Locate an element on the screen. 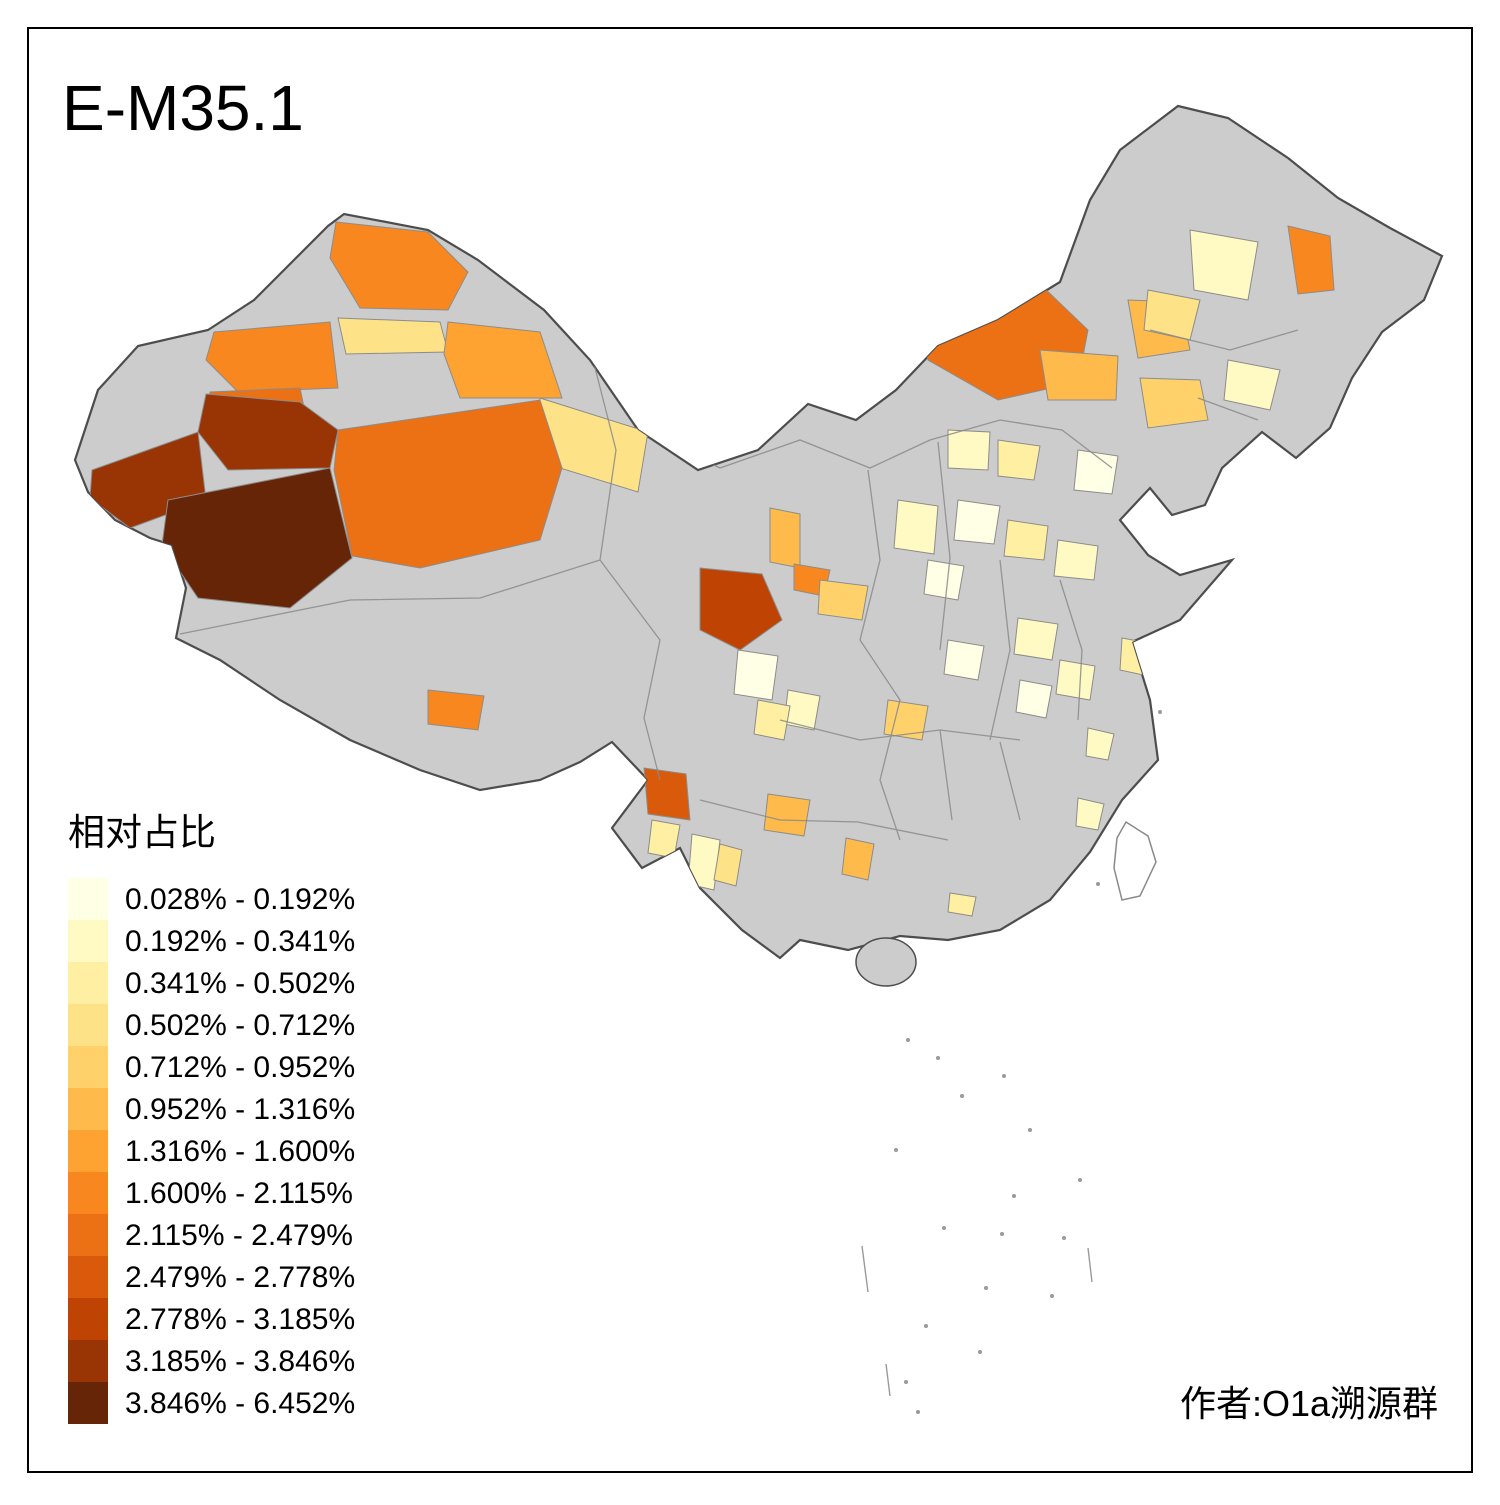 The width and height of the screenshot is (1500, 1505). region-bayingol is located at coordinates (448, 484).